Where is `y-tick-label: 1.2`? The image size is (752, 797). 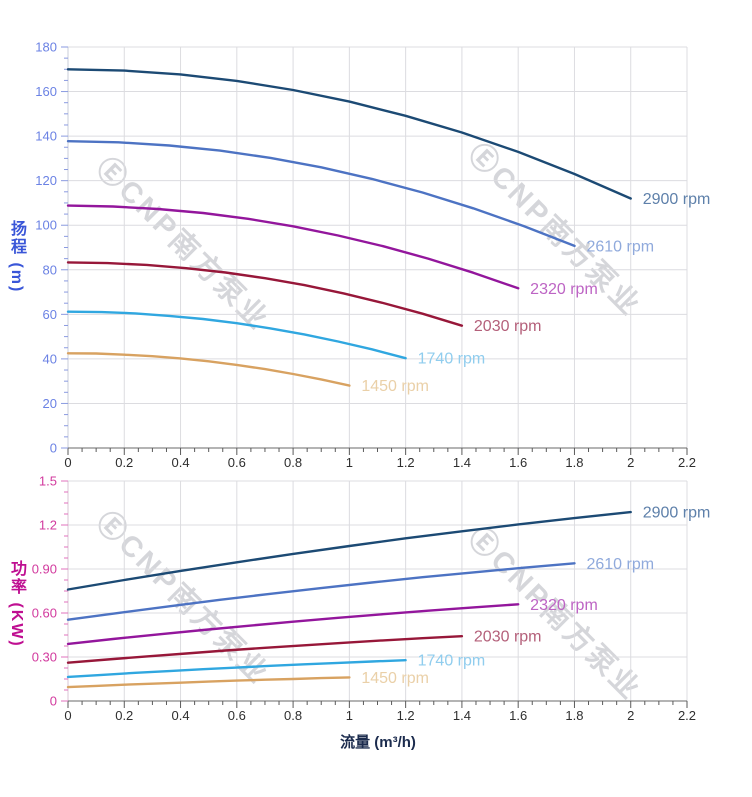 y-tick-label: 1.2 is located at coordinates (48, 525).